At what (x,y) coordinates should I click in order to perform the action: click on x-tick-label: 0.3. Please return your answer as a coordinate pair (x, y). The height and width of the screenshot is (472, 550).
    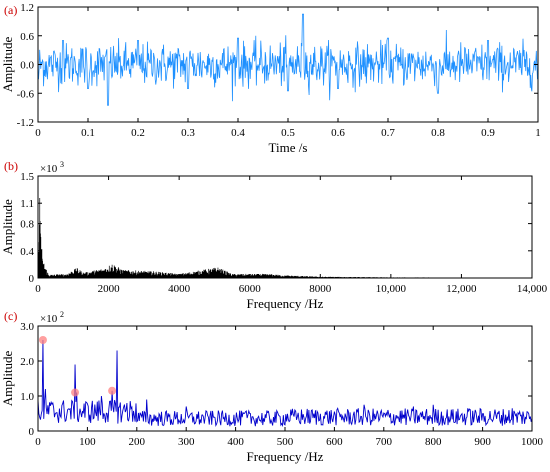
    Looking at the image, I should click on (188, 133).